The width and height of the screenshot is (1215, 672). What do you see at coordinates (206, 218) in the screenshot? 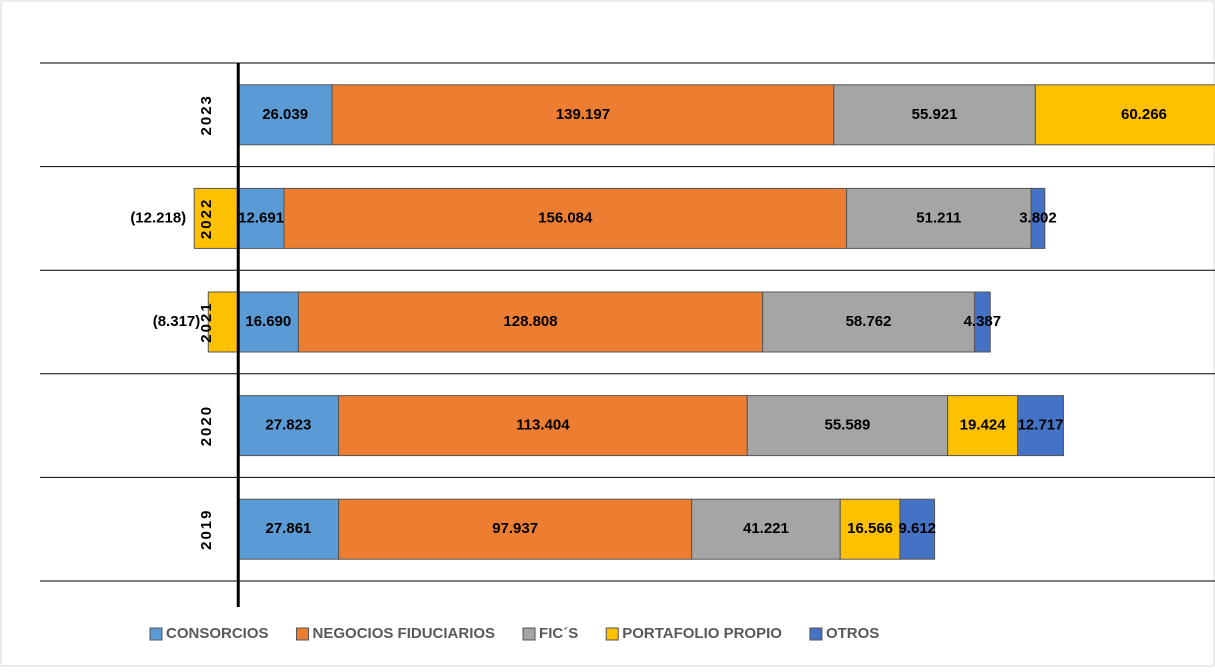
I see `y-tick-label: 2022` at bounding box center [206, 218].